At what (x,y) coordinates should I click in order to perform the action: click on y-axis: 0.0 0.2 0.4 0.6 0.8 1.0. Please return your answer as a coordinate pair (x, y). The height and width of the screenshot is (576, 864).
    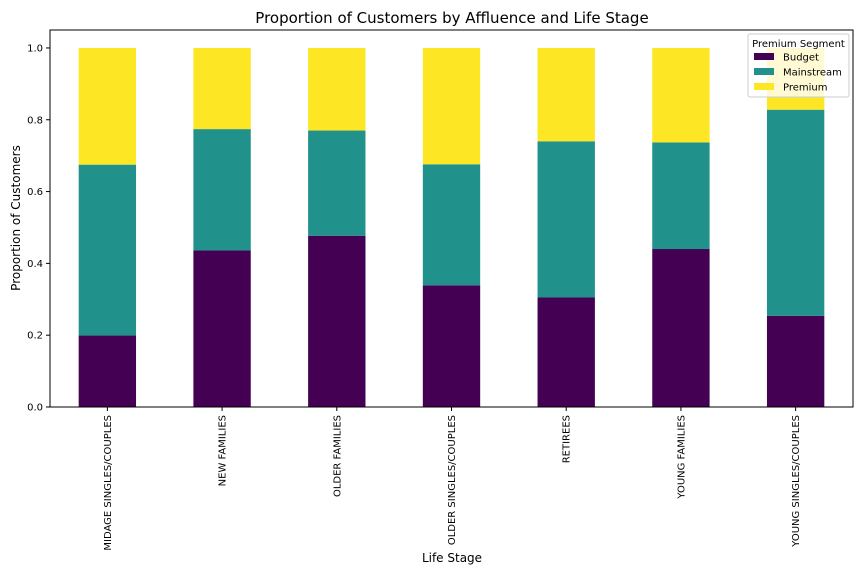
    Looking at the image, I should click on (38, 228).